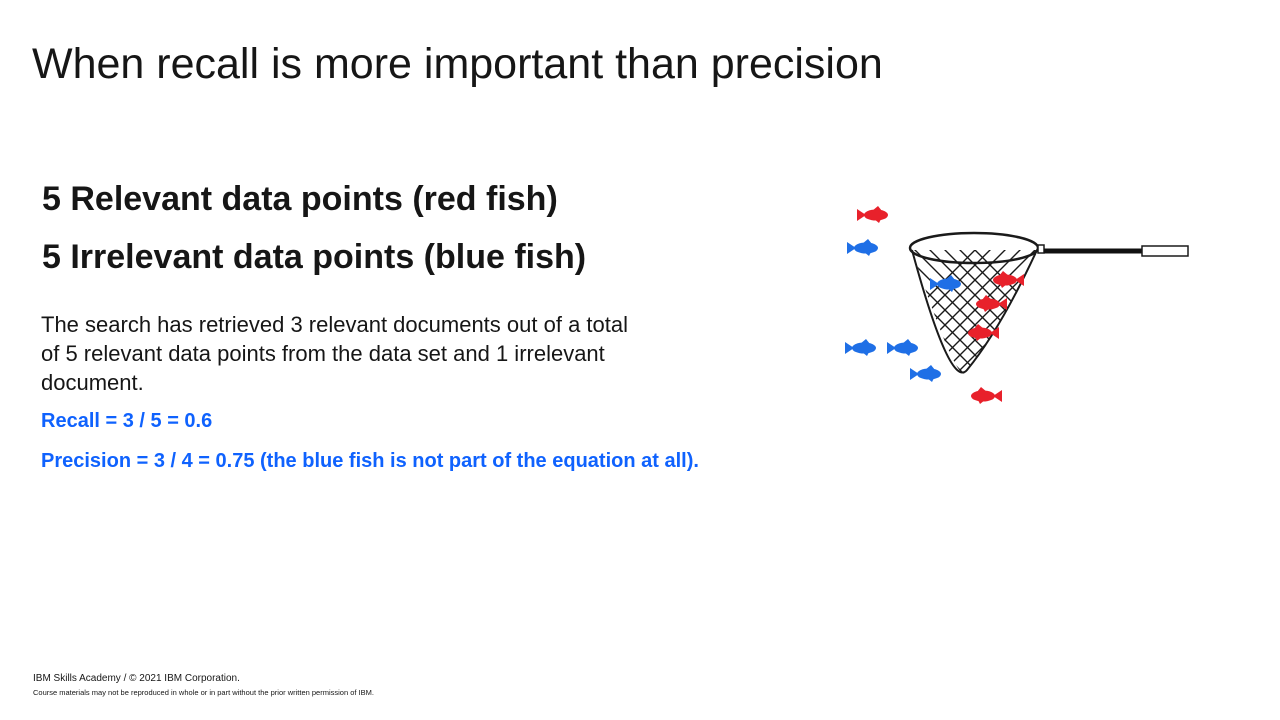 This screenshot has height=720, width=1280. Describe the element at coordinates (314, 257) in the screenshot. I see `irrelevant-heading: 5 Irrelevant data points (blue fish)` at that location.